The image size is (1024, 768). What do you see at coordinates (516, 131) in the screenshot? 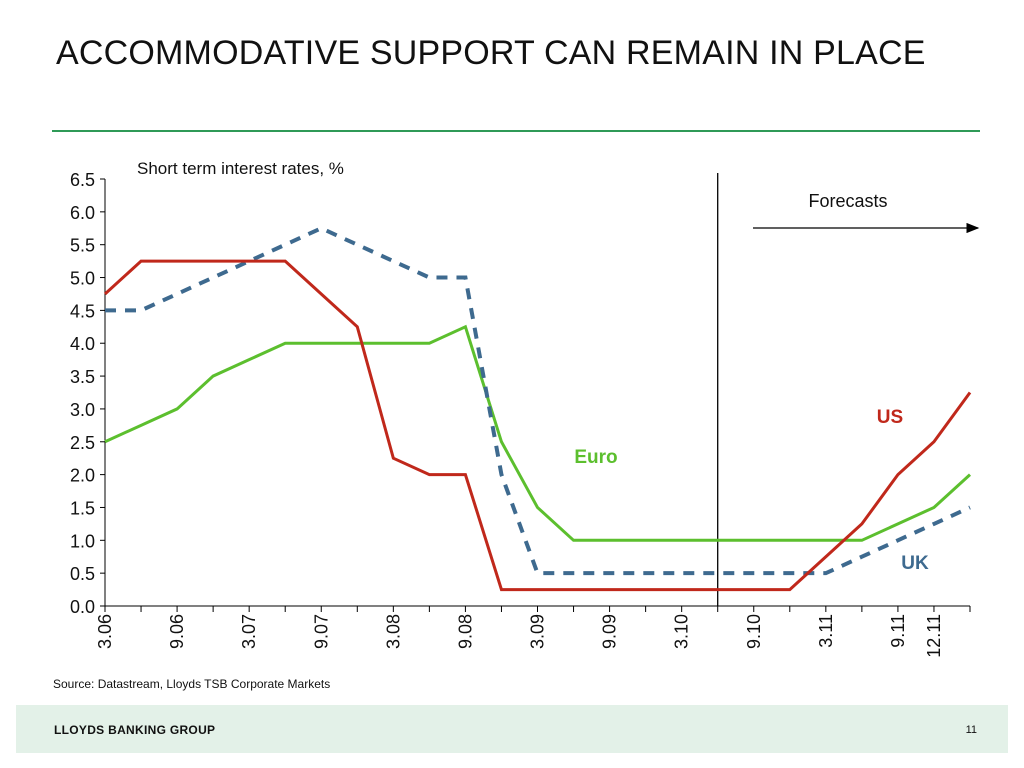
I see `title-divider` at bounding box center [516, 131].